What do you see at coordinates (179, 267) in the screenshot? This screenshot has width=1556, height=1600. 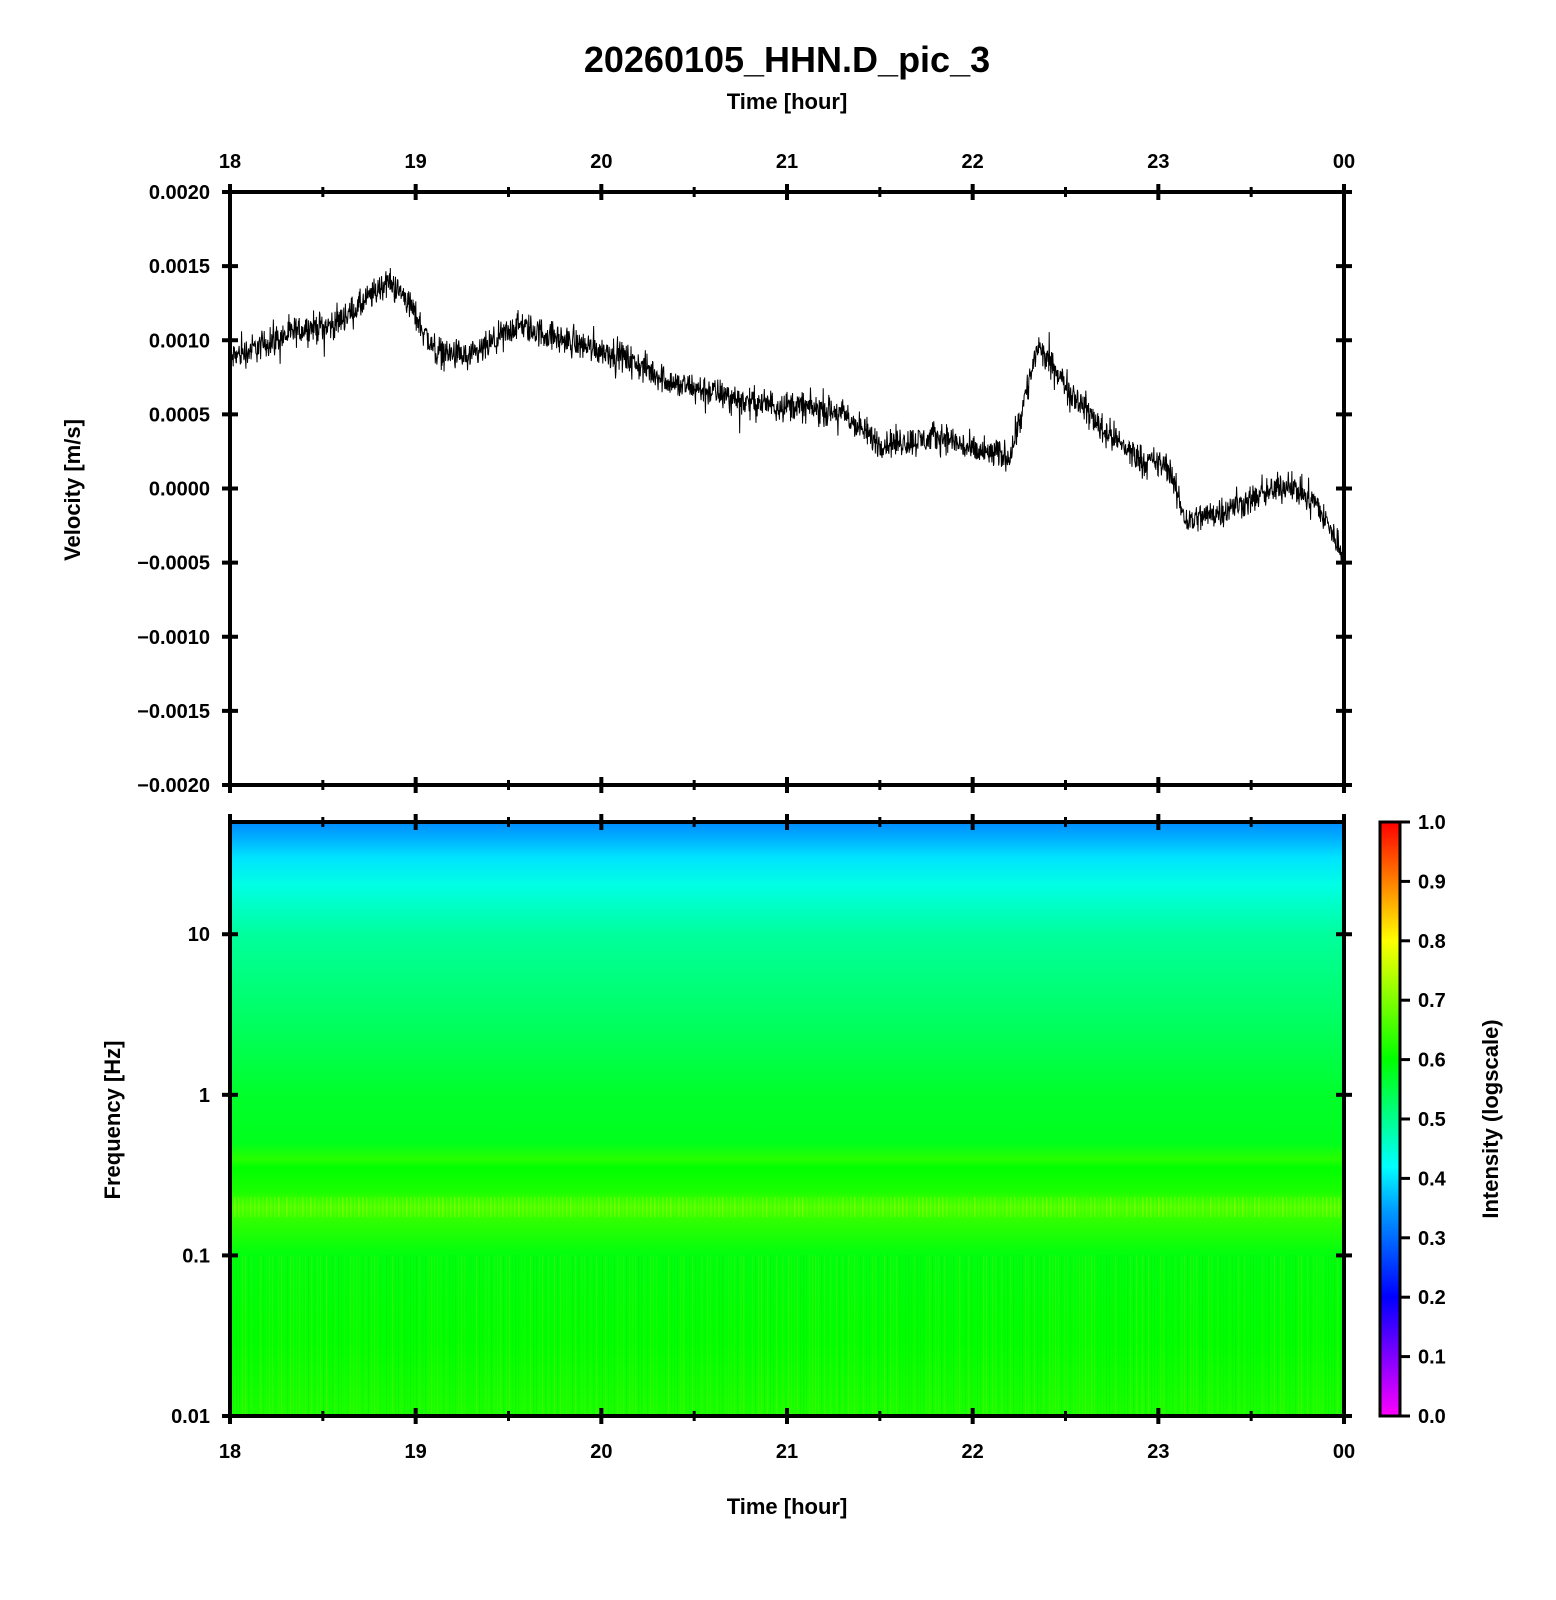 I see `velocity-tick-label: 0.0015` at bounding box center [179, 267].